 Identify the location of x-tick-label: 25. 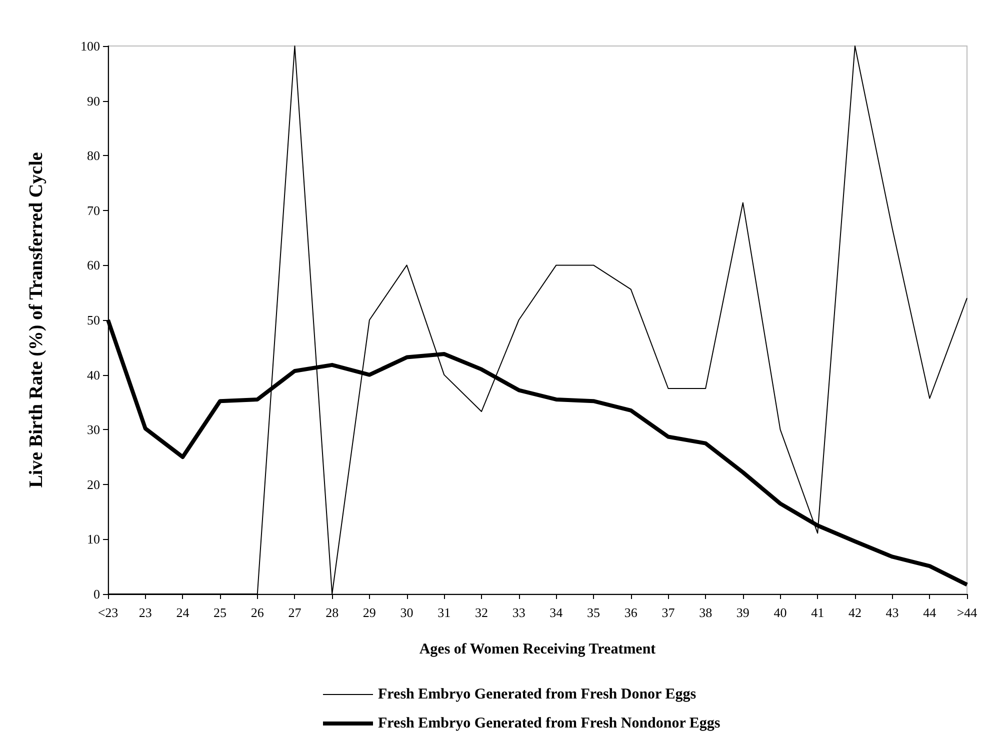
(220, 612).